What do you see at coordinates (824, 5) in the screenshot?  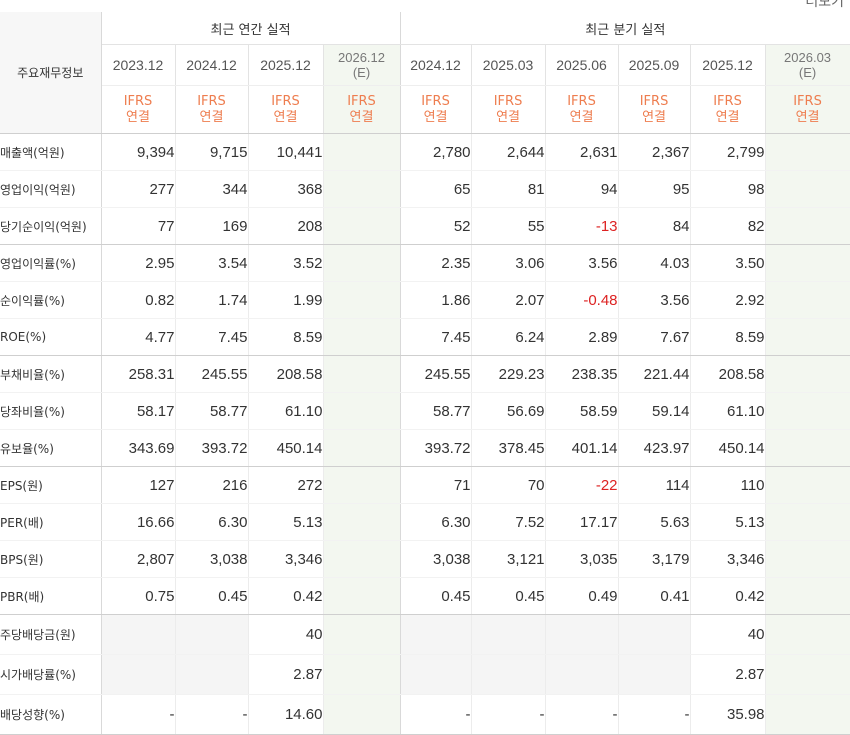 I see `more-link: 더보기` at bounding box center [824, 5].